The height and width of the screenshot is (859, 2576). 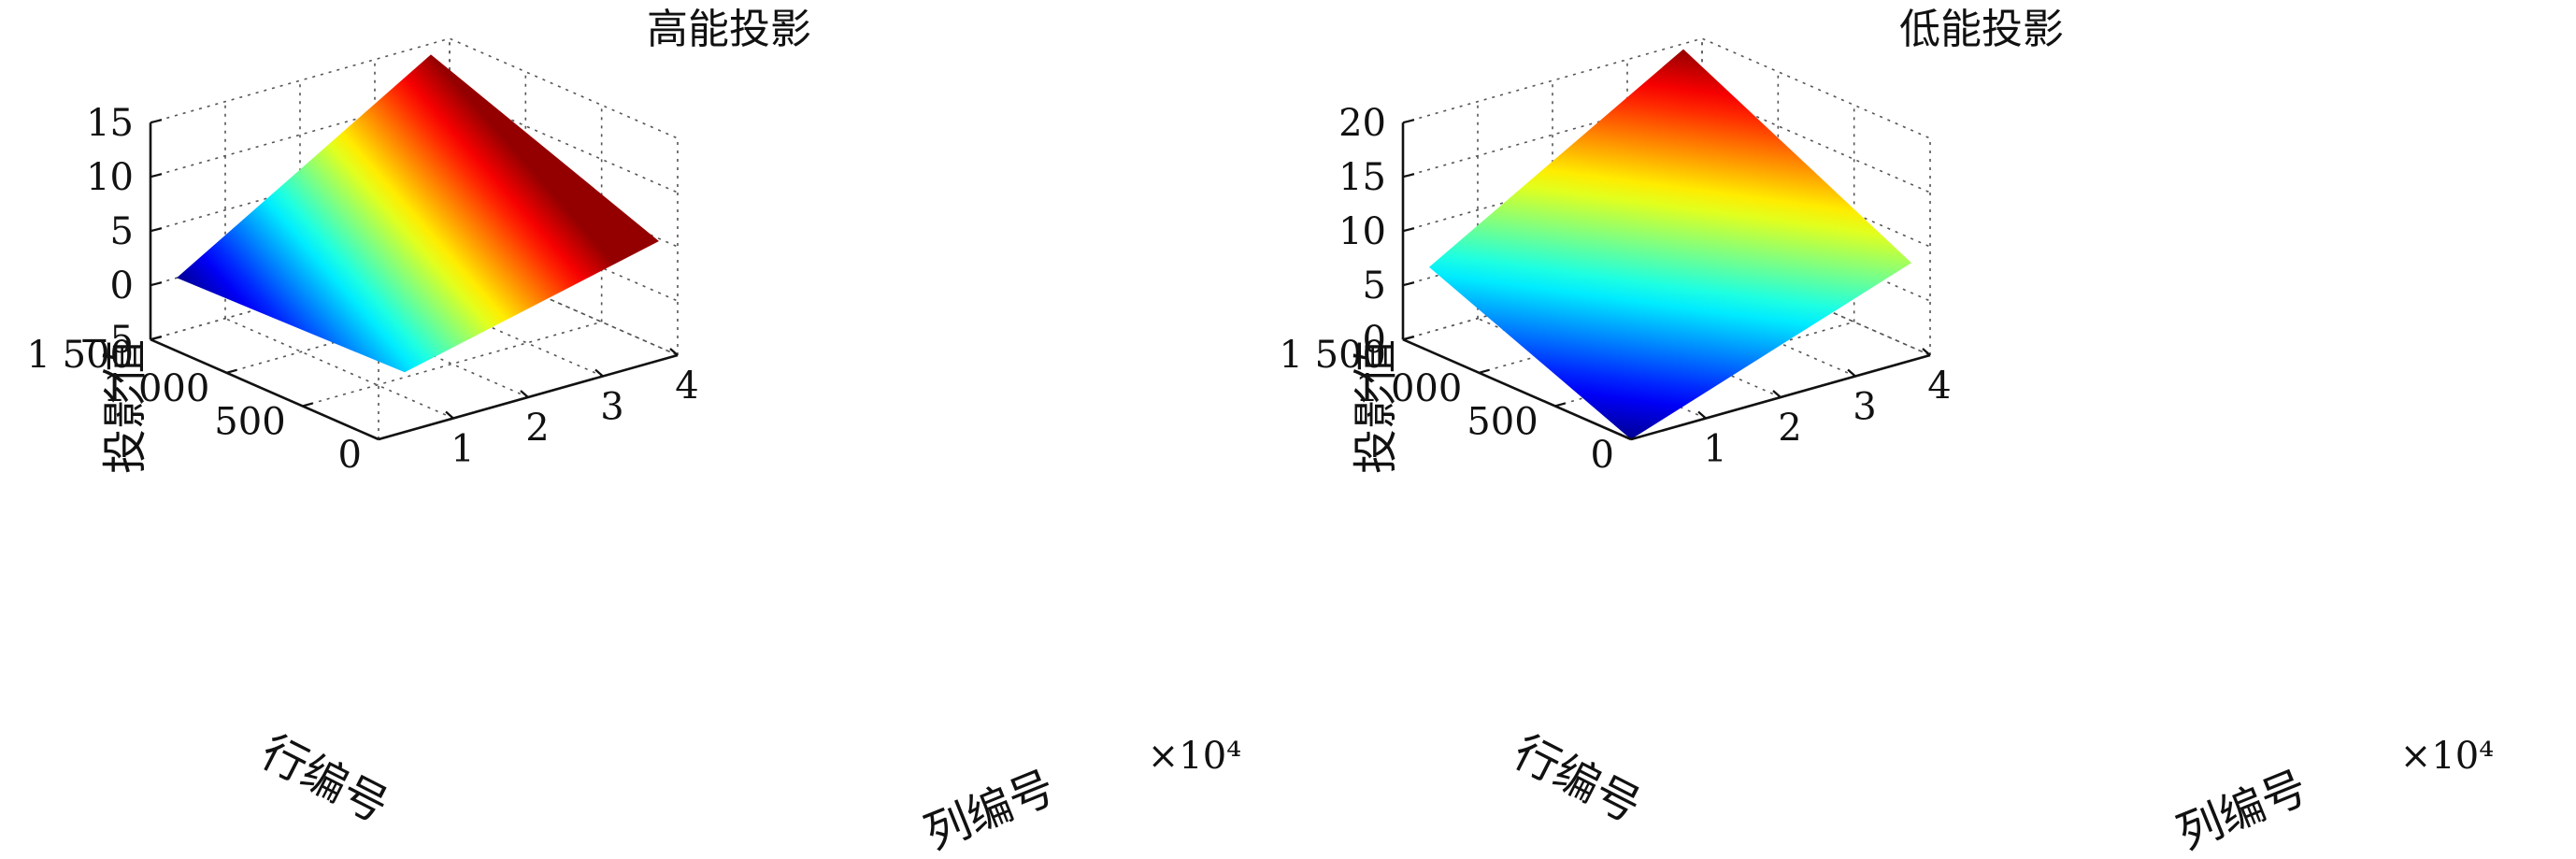 What do you see at coordinates (1362, 123) in the screenshot?
I see `z-tick-label: 20` at bounding box center [1362, 123].